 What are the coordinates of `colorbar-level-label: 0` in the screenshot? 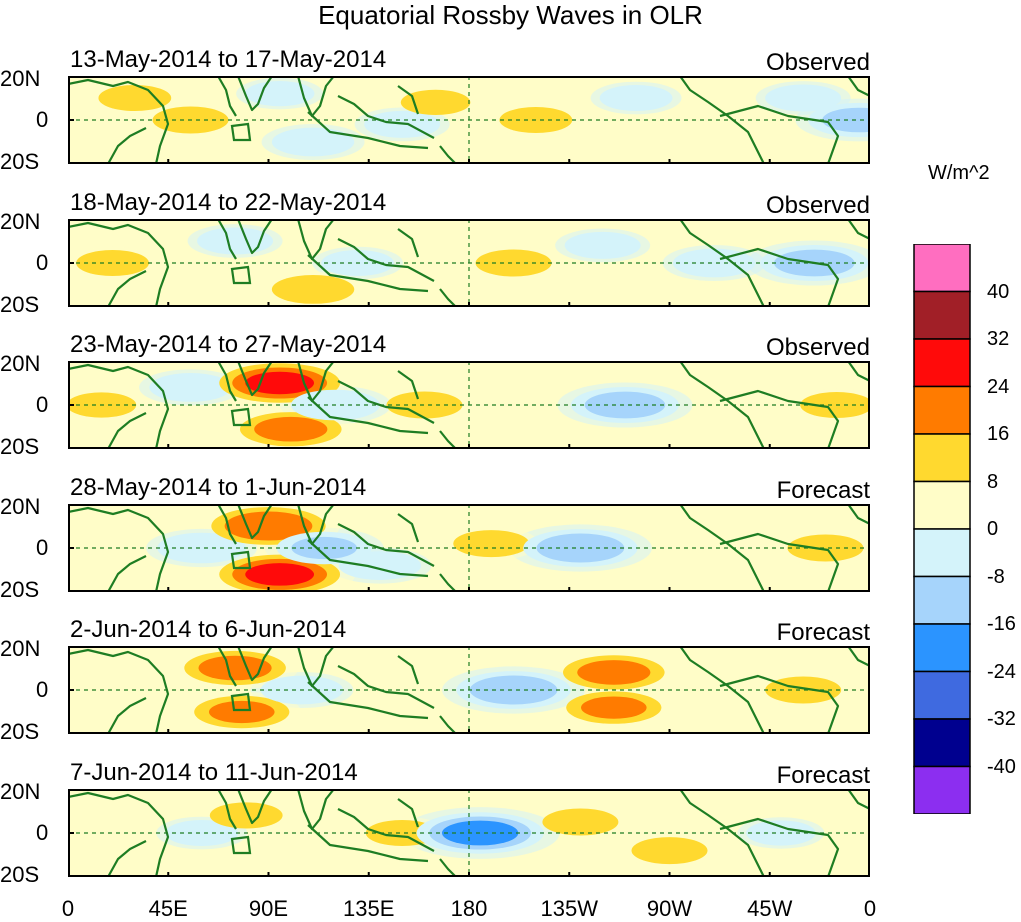 It's located at (993, 529).